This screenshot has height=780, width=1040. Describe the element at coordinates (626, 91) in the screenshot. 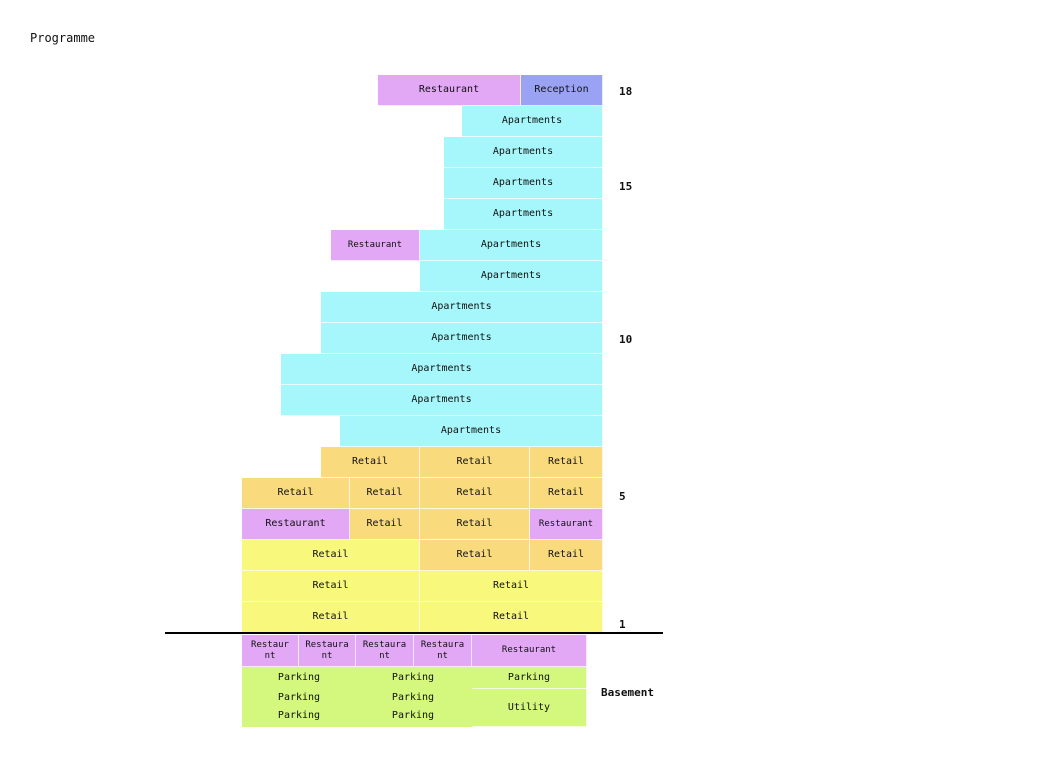

I see `floor-number: 18` at that location.